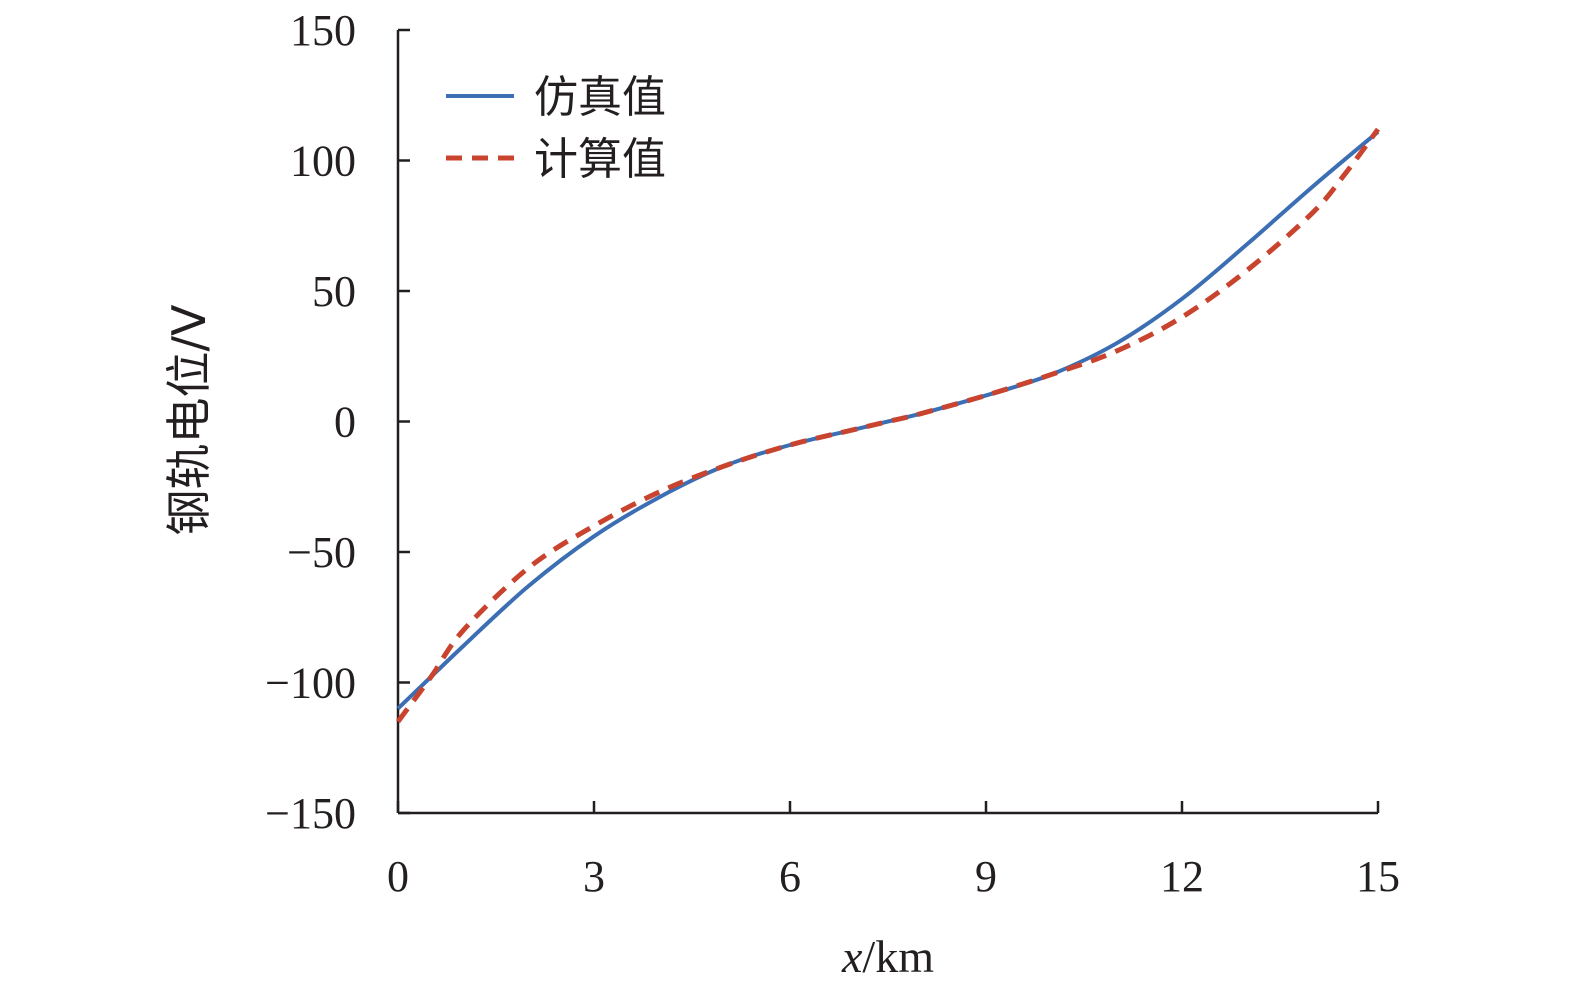 This screenshot has height=994, width=1575. What do you see at coordinates (323, 161) in the screenshot?
I see `y-tick-label: 100` at bounding box center [323, 161].